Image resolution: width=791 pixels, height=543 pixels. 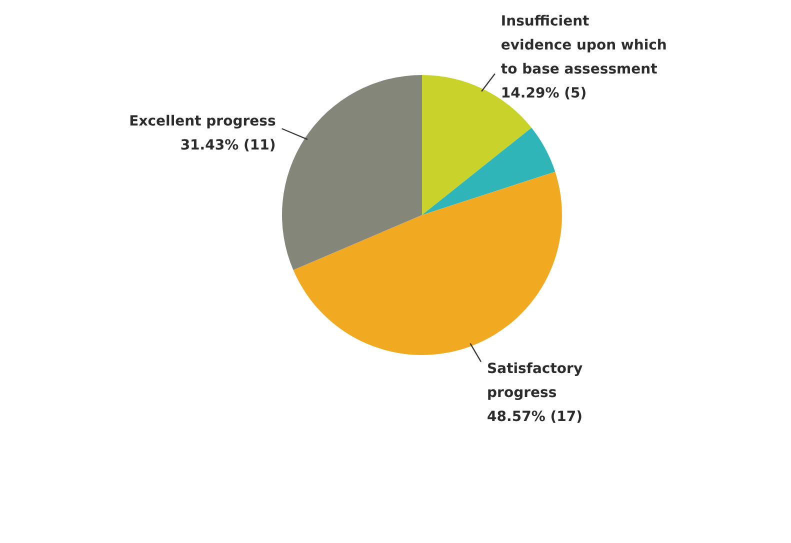 What do you see at coordinates (543, 94) in the screenshot?
I see `data-label: 14.29% (5)` at bounding box center [543, 94].